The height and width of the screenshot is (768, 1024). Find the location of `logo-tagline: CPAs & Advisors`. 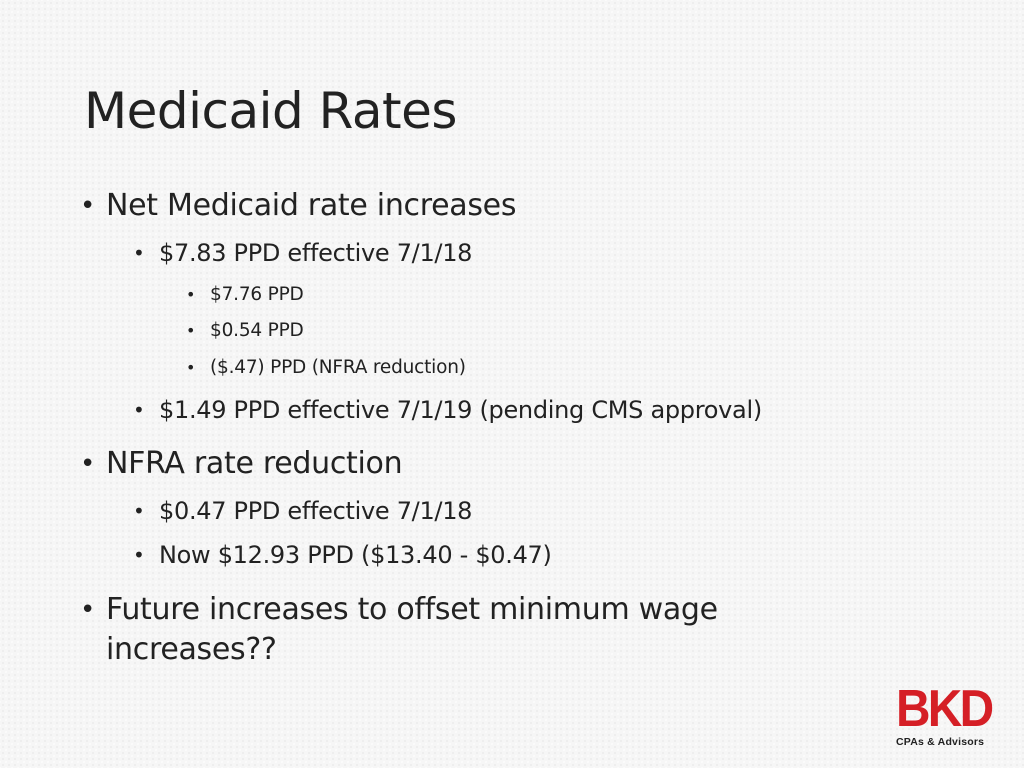

logo-tagline: CPAs & Advisors is located at coordinates (940, 742).